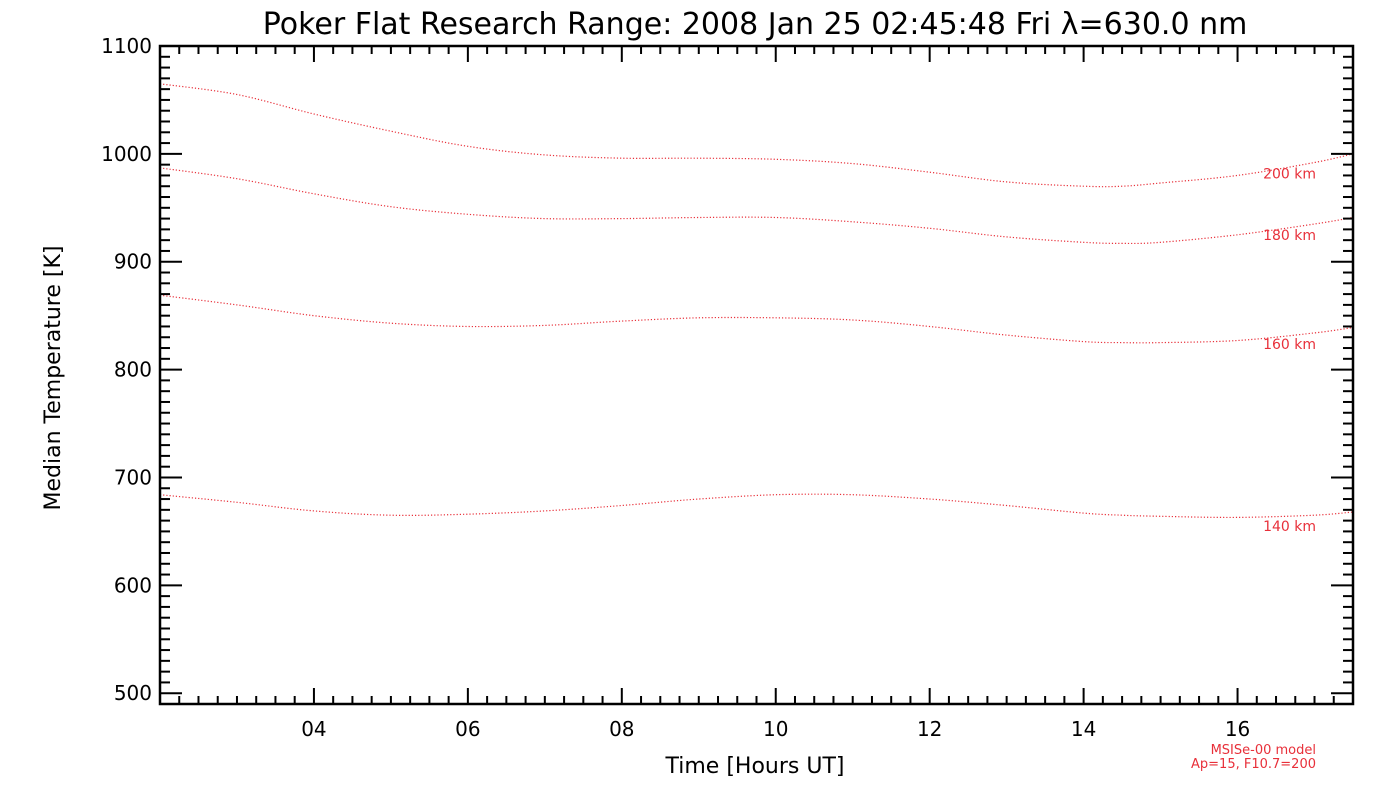  Describe the element at coordinates (467, 729) in the screenshot. I see `x-tick-label: 06` at that location.